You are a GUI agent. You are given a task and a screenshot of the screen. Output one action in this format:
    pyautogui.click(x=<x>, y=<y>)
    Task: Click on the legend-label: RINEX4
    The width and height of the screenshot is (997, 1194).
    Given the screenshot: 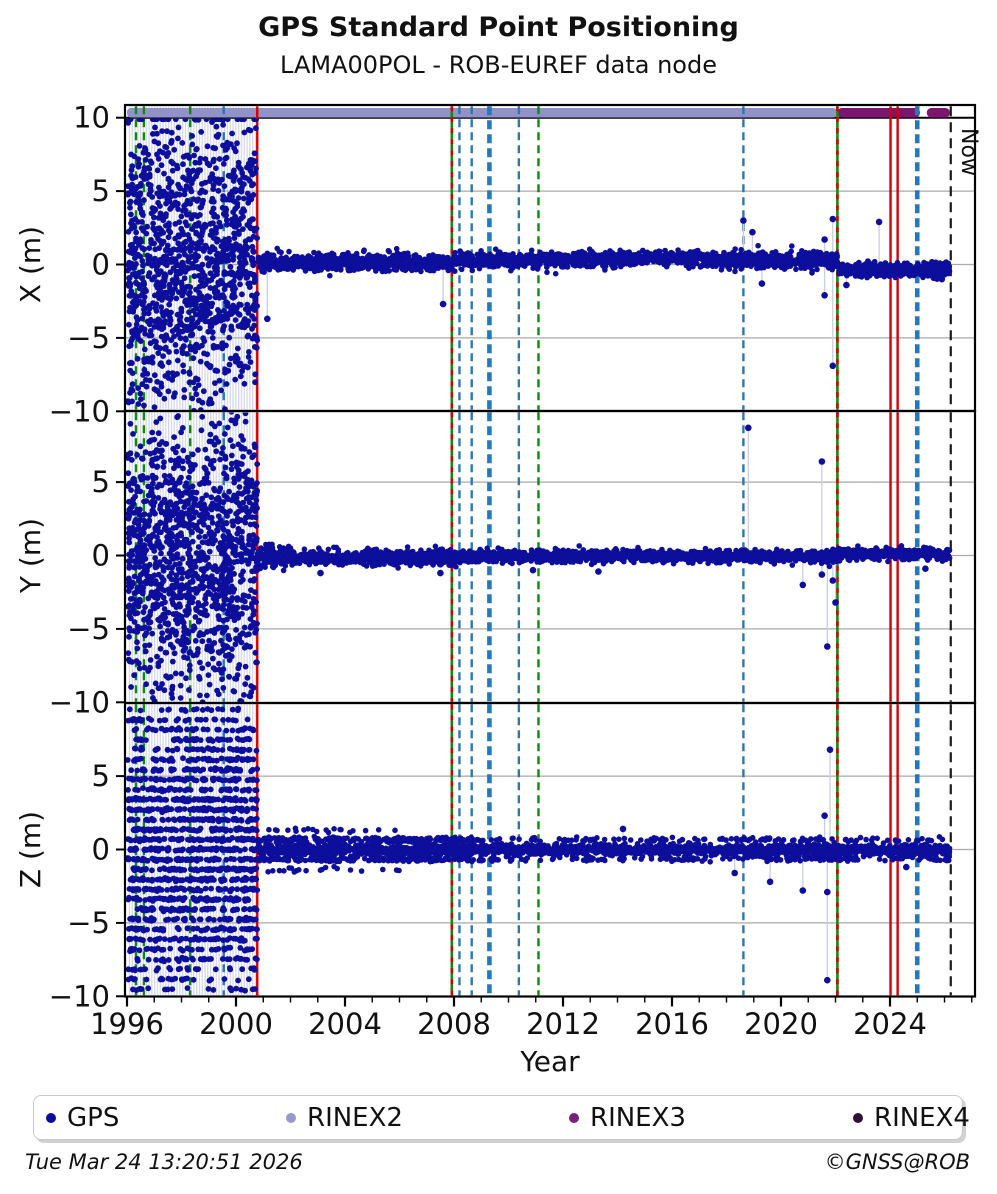 What is the action you would take?
    pyautogui.click(x=922, y=1117)
    